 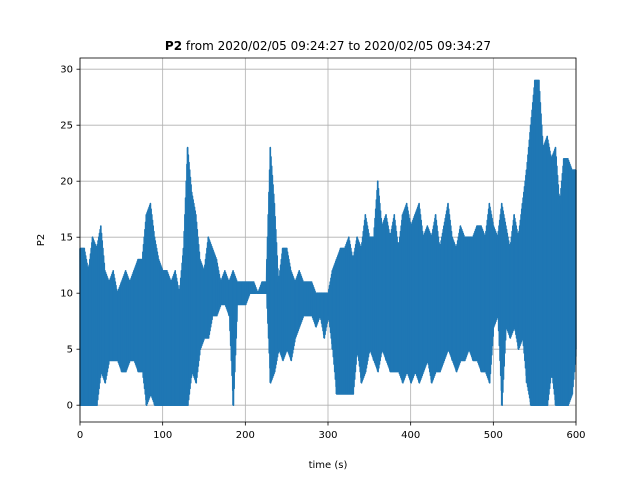 What do you see at coordinates (410, 435) in the screenshot?
I see `x-tick-label: 400` at bounding box center [410, 435].